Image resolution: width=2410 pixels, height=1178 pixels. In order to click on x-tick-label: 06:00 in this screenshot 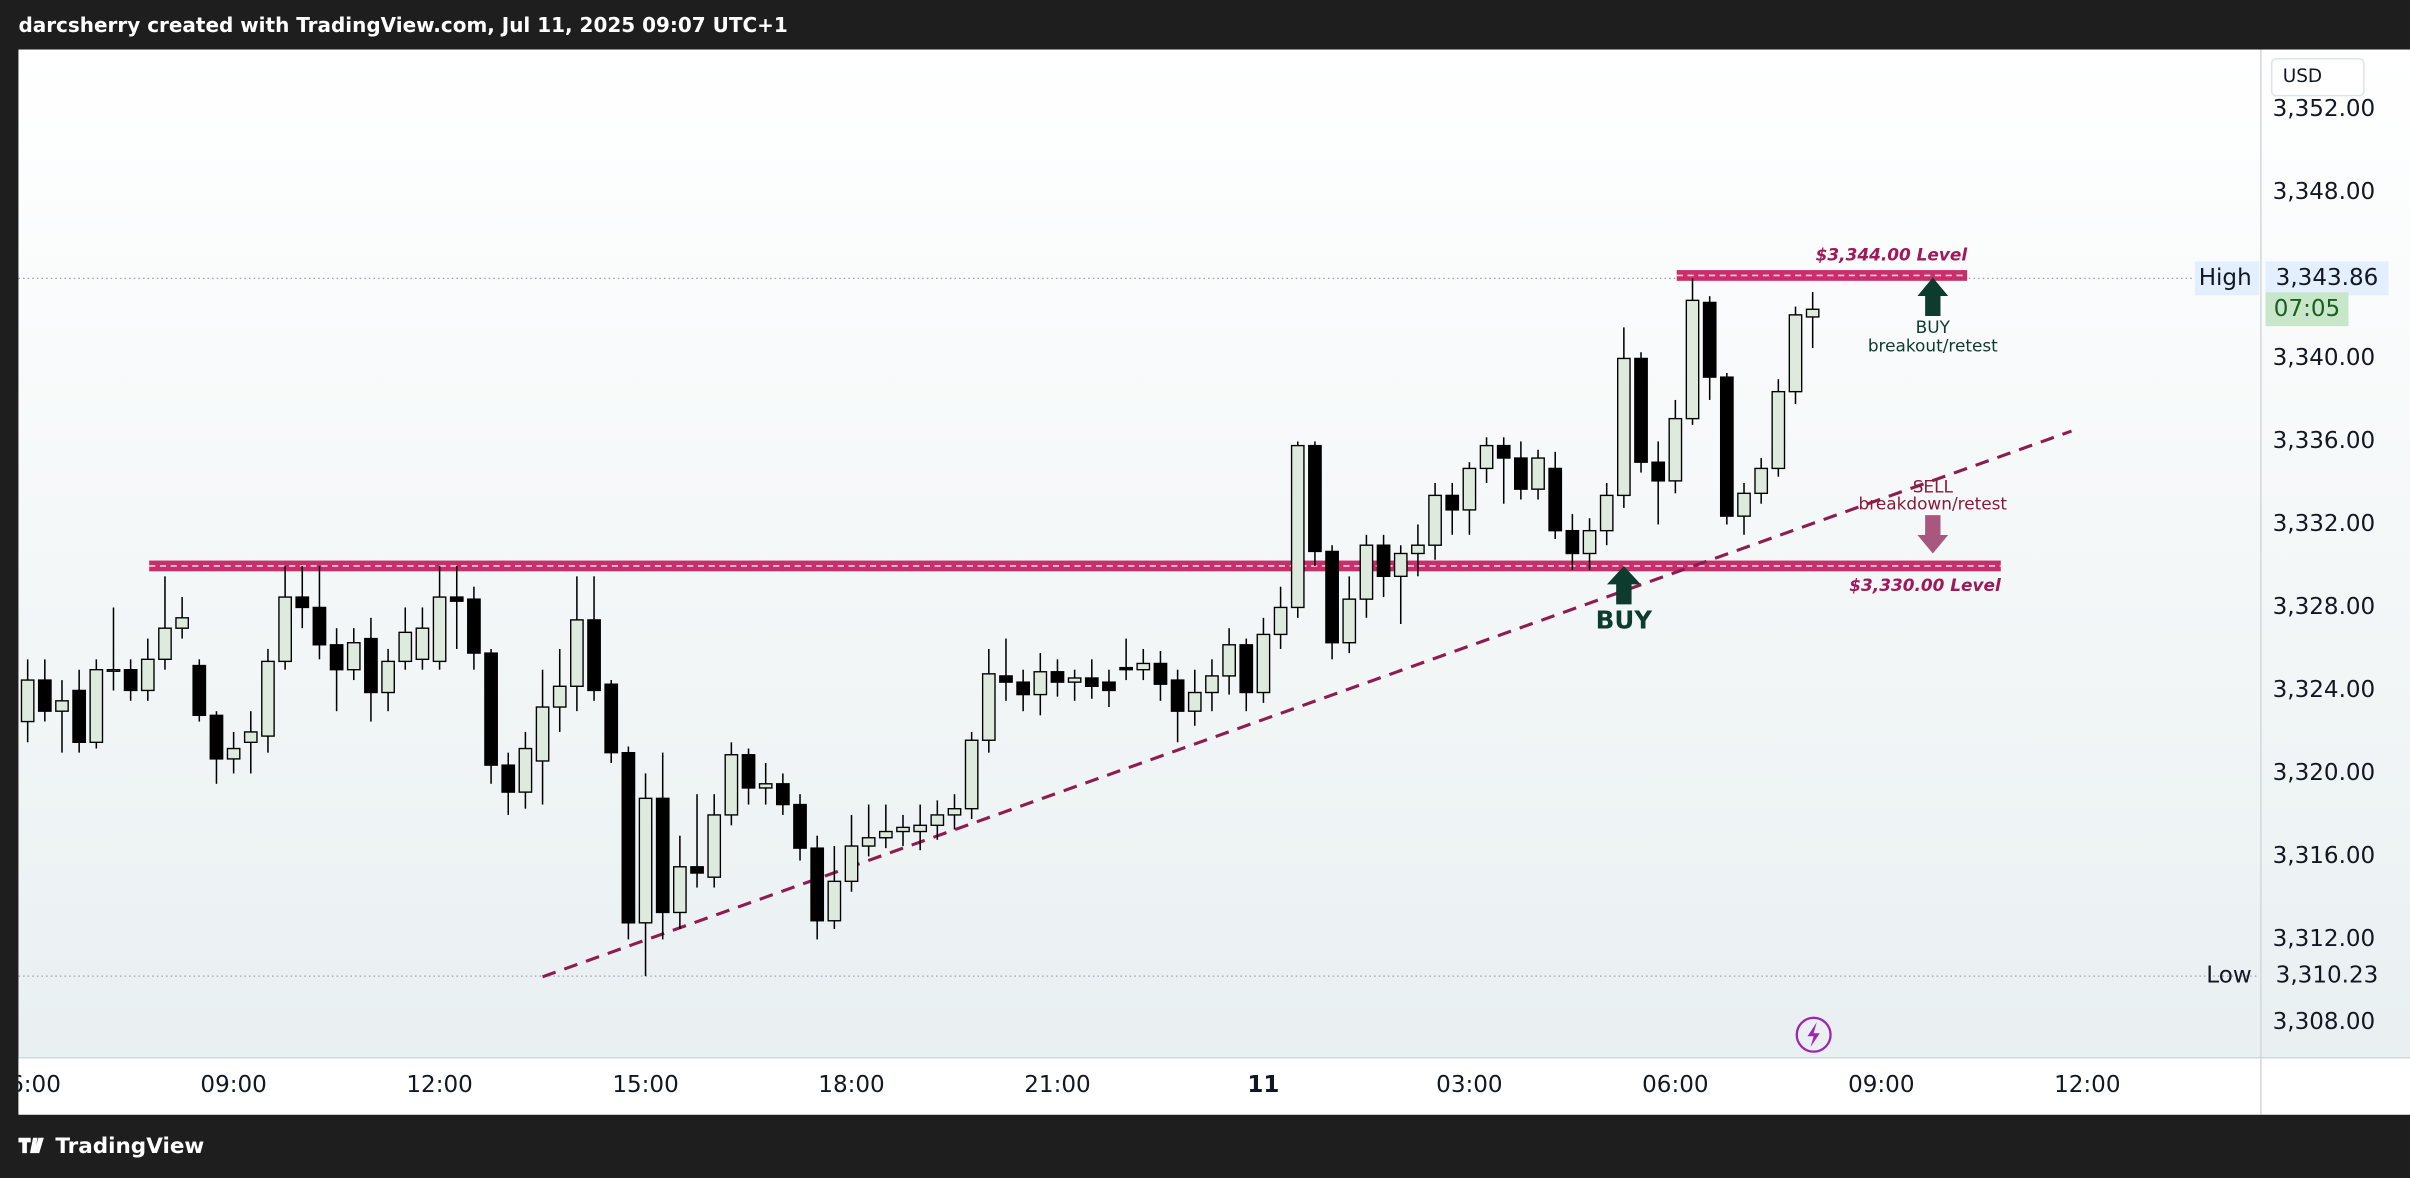, I will do `click(1675, 1085)`.